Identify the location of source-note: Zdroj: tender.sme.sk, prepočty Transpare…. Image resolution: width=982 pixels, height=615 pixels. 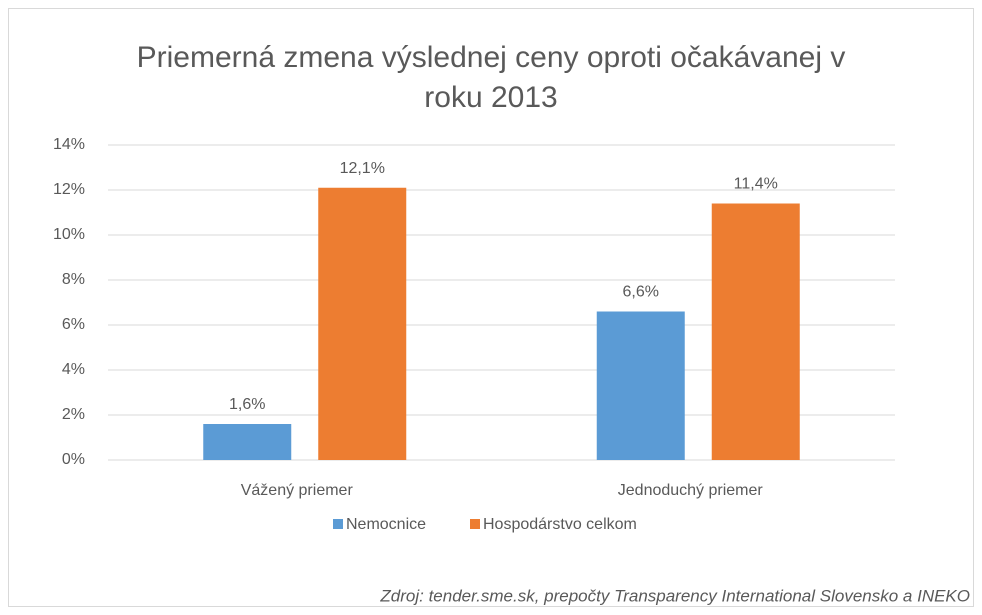
(674, 595).